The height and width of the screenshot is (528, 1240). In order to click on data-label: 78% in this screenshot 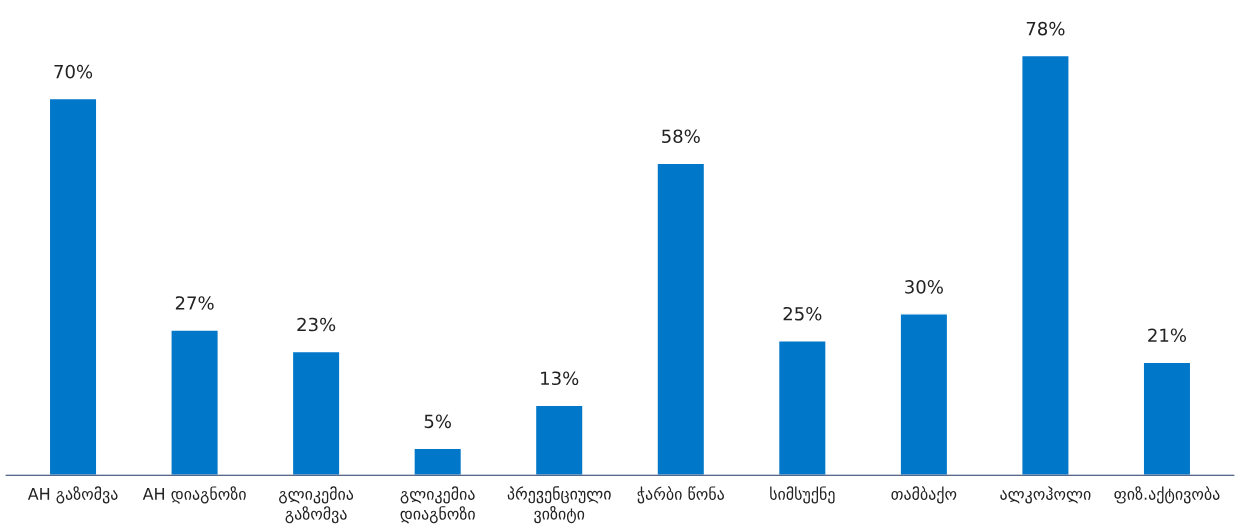, I will do `click(1045, 28)`.